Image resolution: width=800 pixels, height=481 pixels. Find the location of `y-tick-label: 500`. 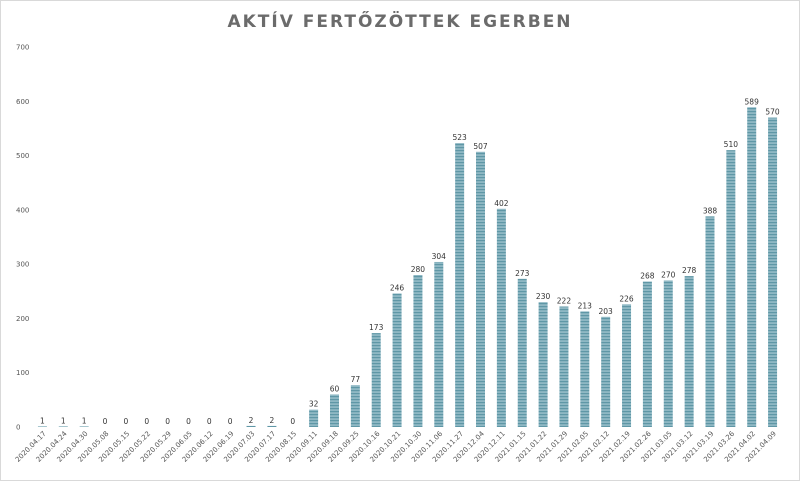

y-tick-label: 500 is located at coordinates (22, 156).